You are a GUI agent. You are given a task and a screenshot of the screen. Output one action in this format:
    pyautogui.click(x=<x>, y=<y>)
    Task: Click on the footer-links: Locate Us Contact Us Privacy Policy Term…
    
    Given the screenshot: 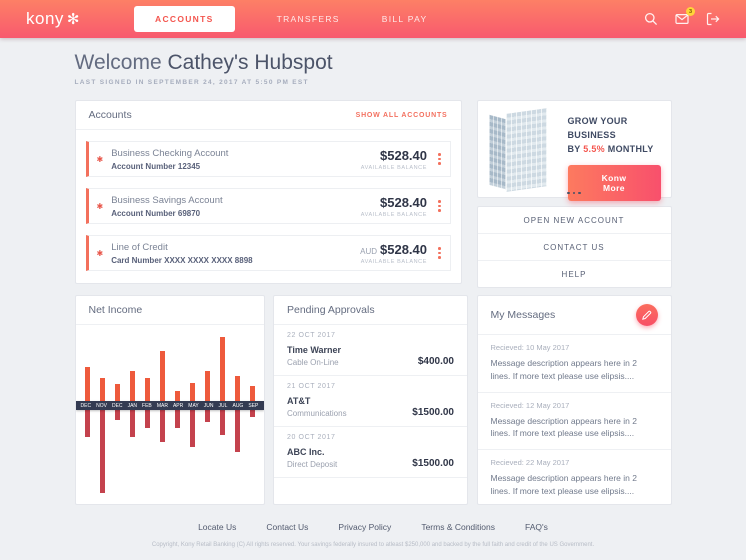 What is the action you would take?
    pyautogui.click(x=373, y=527)
    